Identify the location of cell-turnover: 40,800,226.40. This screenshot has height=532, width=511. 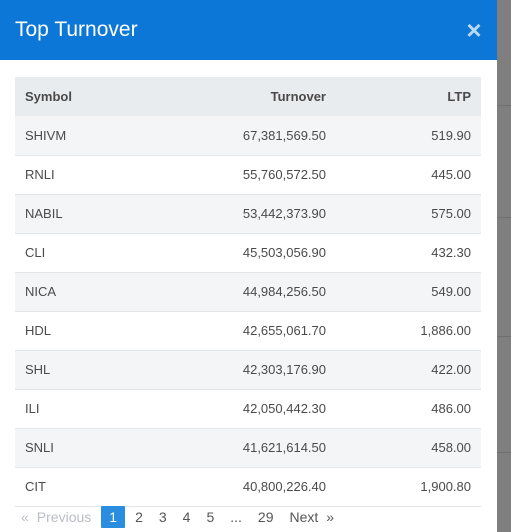
(284, 486).